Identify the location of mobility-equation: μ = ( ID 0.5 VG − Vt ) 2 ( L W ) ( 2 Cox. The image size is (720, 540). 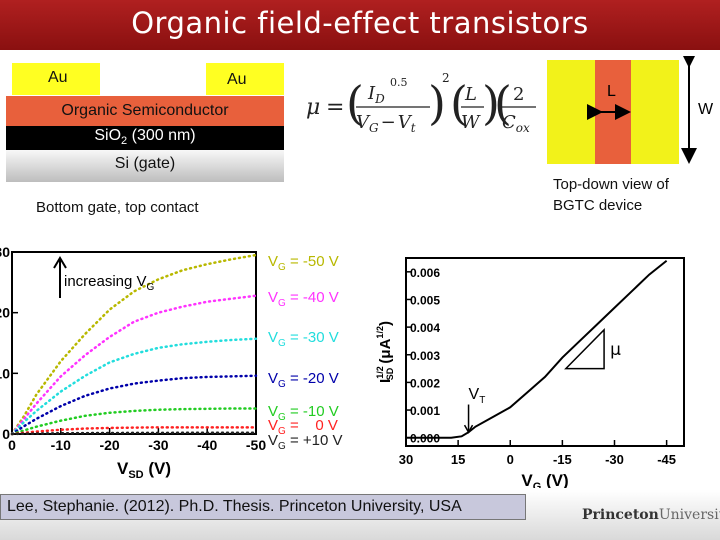
(421, 103).